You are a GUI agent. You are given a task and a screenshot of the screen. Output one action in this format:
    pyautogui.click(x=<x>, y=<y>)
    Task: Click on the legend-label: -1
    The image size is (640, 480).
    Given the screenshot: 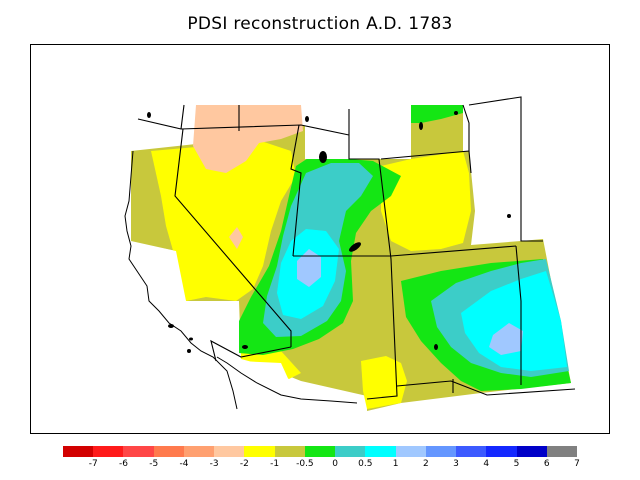 What is the action you would take?
    pyautogui.click(x=275, y=464)
    